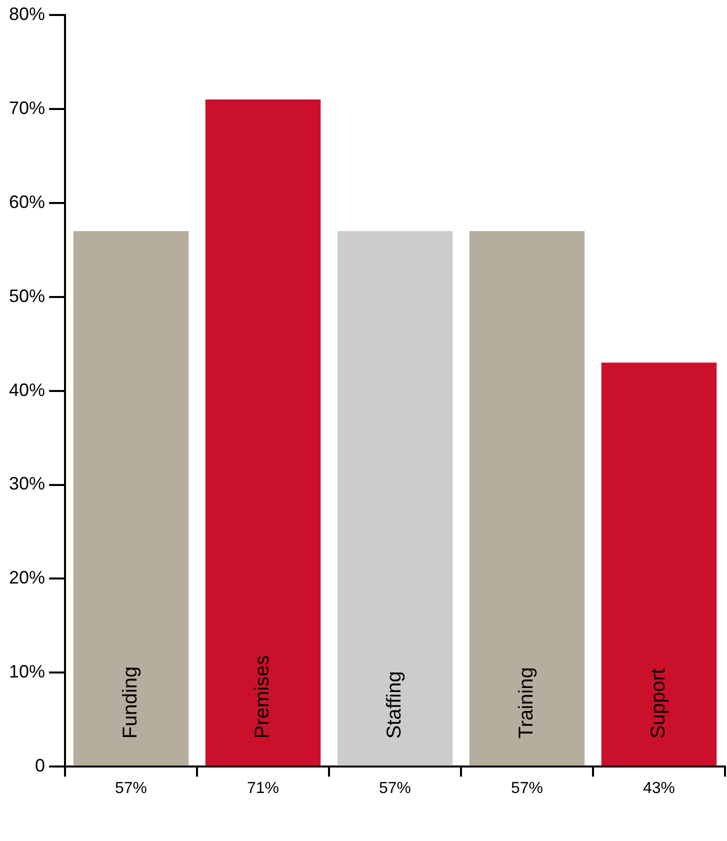 The image size is (727, 841). I want to click on y-tick-label: 60%, so click(27, 202).